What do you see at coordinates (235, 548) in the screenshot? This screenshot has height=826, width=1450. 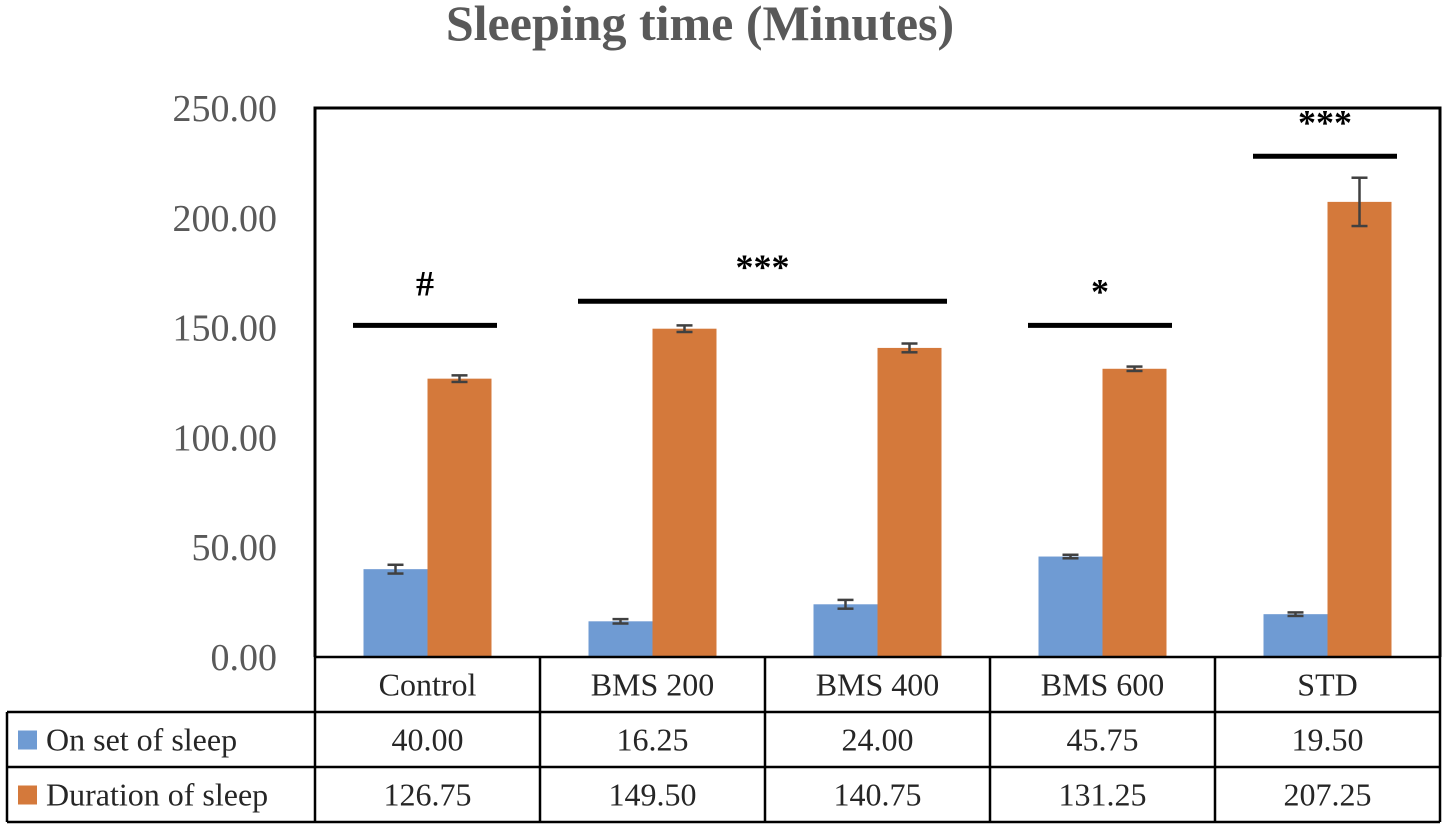 I see `y-tick-label: 50.00` at bounding box center [235, 548].